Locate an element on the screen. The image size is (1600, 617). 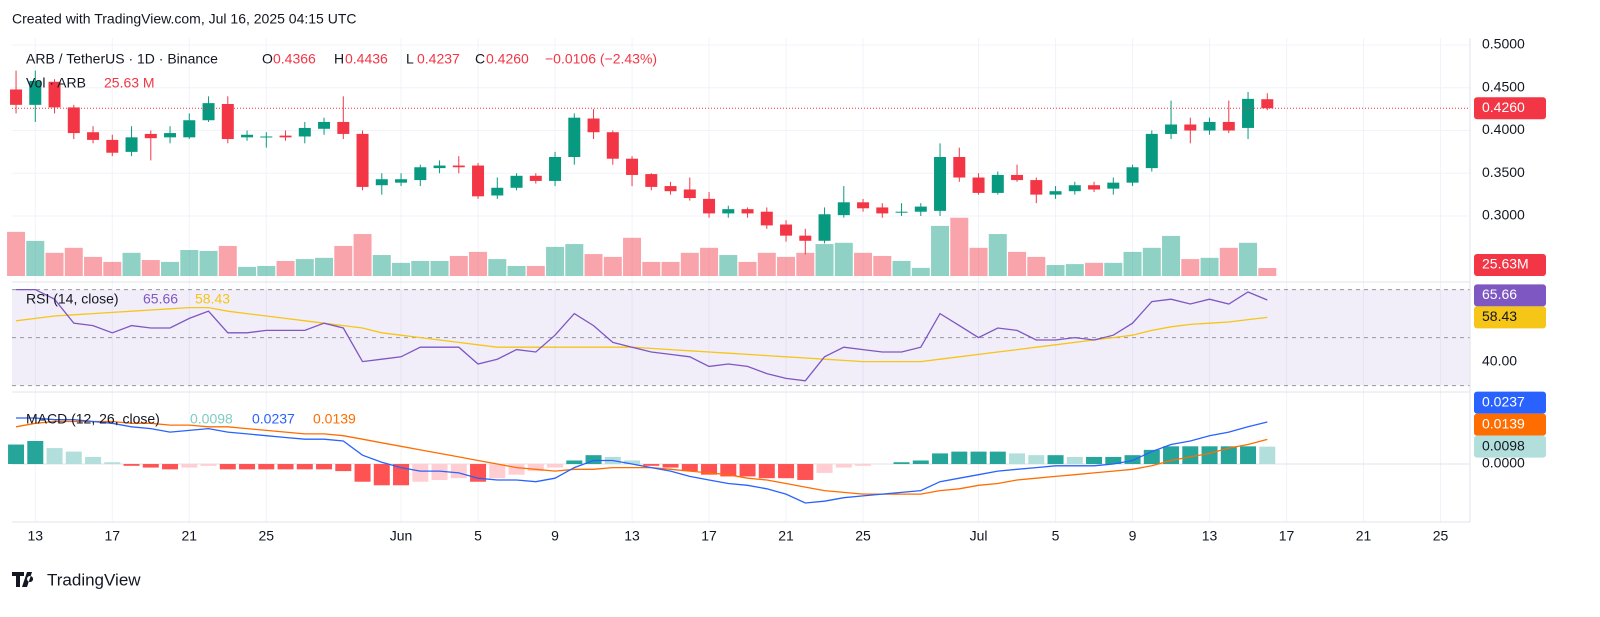
volume-box is located at coordinates (1510, 265).